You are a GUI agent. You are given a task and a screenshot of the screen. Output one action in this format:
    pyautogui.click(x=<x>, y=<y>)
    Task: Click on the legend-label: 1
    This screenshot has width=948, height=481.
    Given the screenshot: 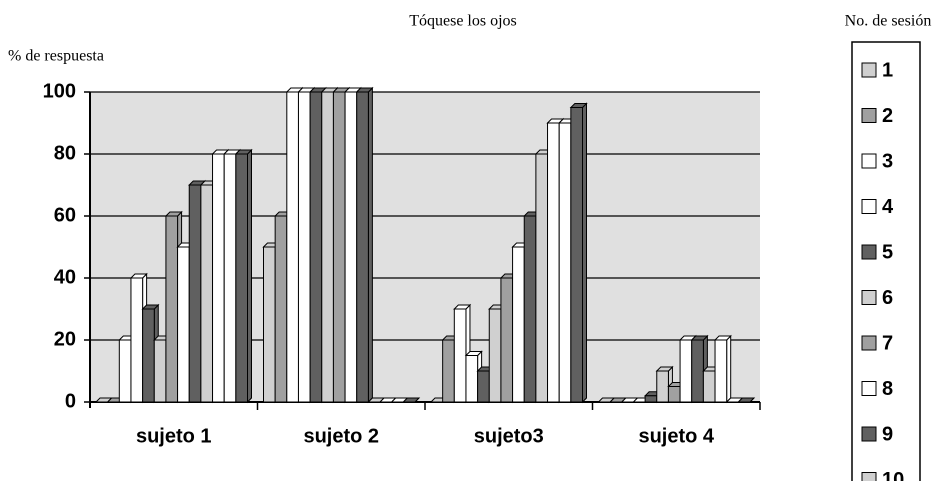 What is the action you would take?
    pyautogui.click(x=887, y=70)
    